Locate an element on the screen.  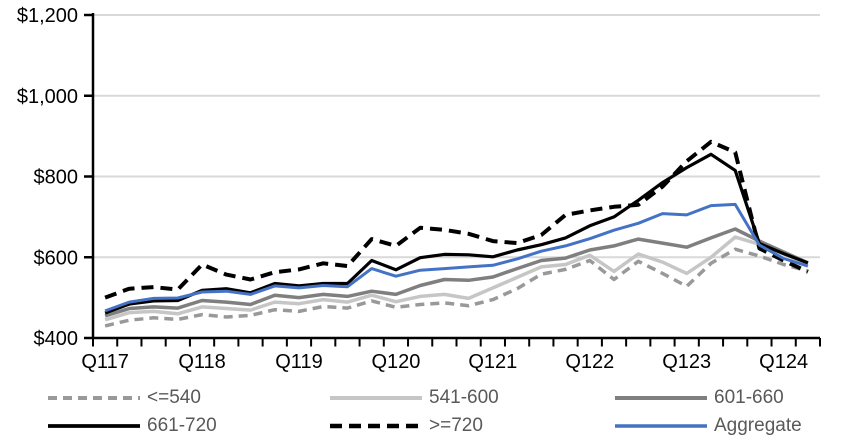
legend-item-4: >=720 is located at coordinates (406, 426).